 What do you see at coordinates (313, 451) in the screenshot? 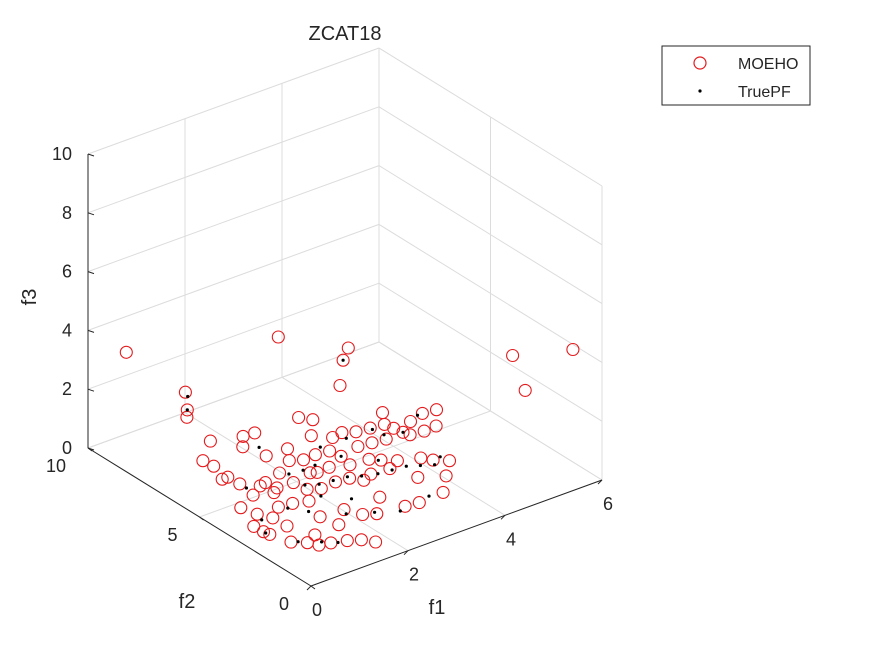
I see `series-truepf` at bounding box center [313, 451].